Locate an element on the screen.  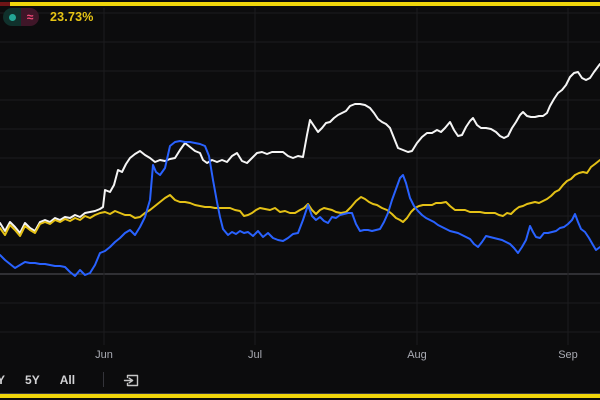
x-tick-label: Aug is located at coordinates (417, 355).